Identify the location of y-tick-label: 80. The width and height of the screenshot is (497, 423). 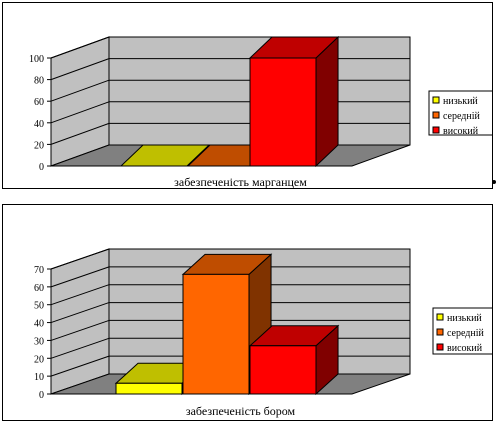
(39, 81).